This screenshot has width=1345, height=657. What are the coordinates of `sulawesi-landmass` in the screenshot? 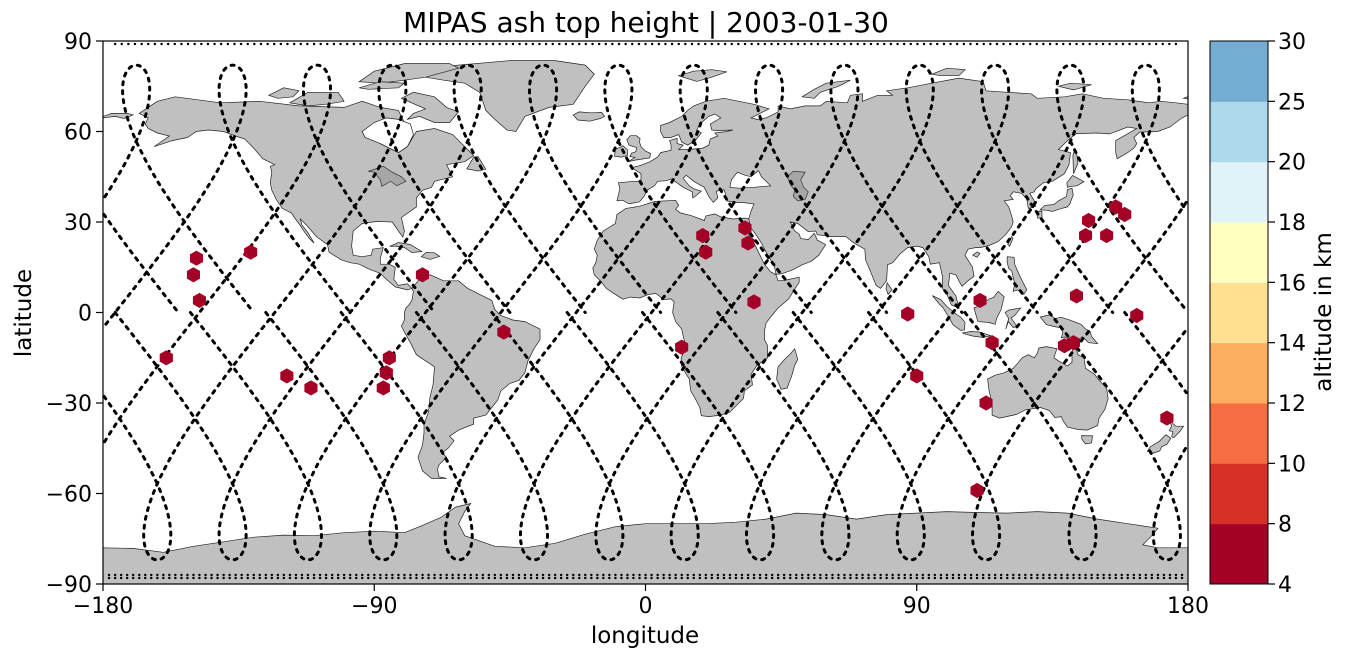 It's located at (1013, 318).